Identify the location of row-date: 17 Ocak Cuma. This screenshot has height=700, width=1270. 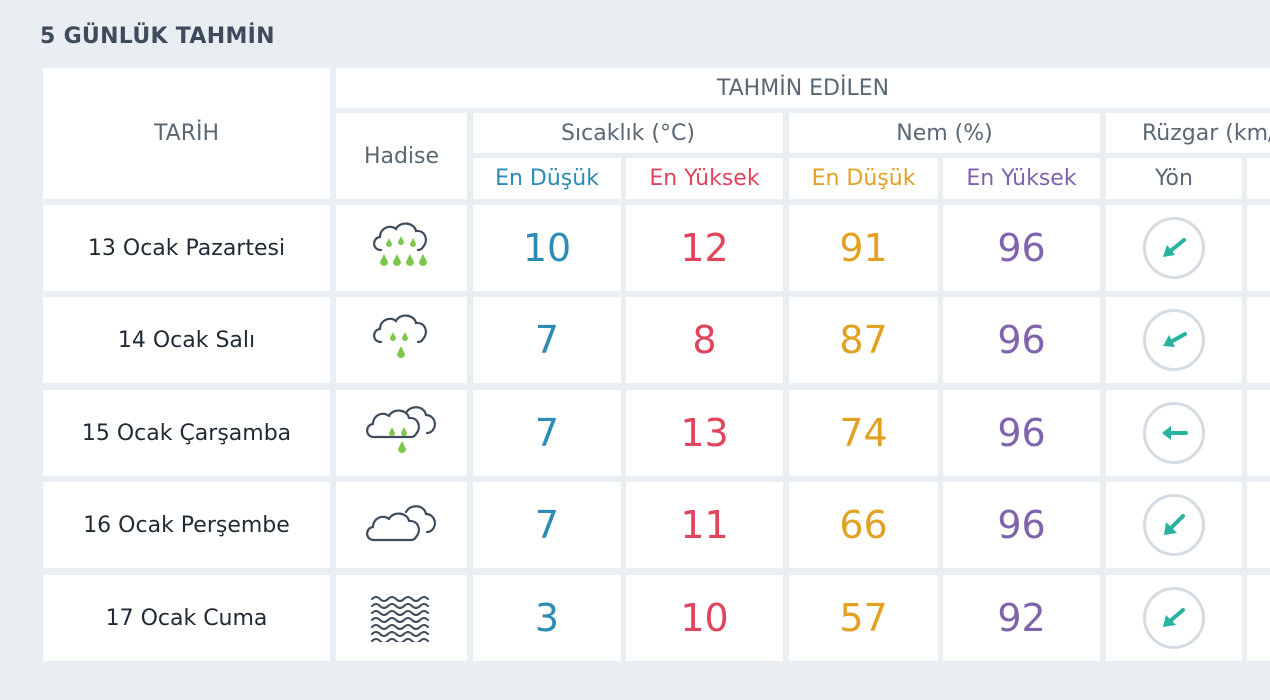
(186, 618).